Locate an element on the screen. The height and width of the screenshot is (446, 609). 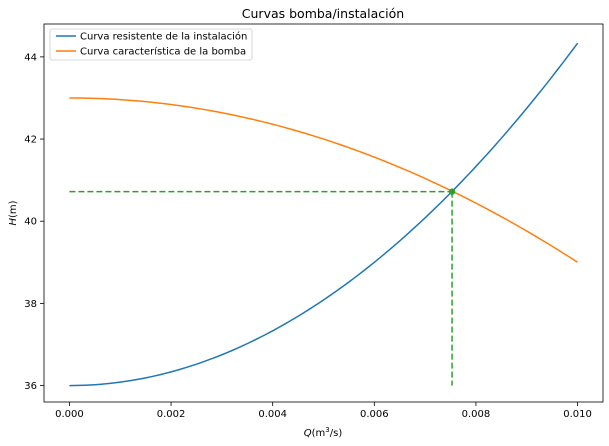
chart-title: Curvas bomba/instalación is located at coordinates (323, 13).